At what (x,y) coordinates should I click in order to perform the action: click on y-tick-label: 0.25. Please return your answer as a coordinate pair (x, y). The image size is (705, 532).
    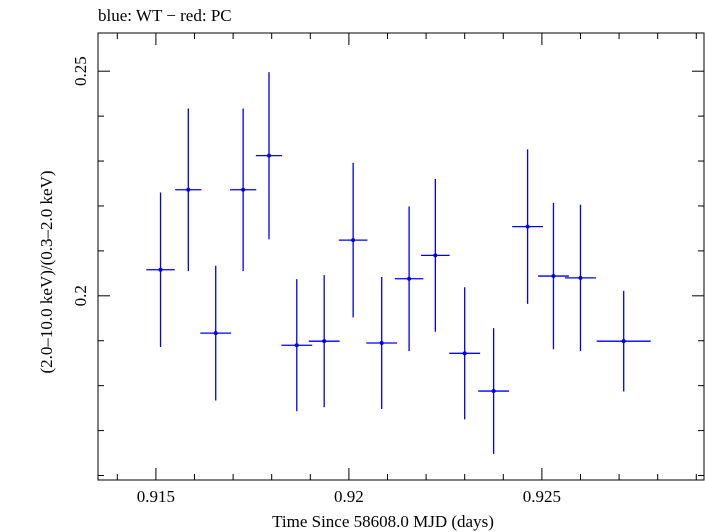
    Looking at the image, I should click on (80, 71).